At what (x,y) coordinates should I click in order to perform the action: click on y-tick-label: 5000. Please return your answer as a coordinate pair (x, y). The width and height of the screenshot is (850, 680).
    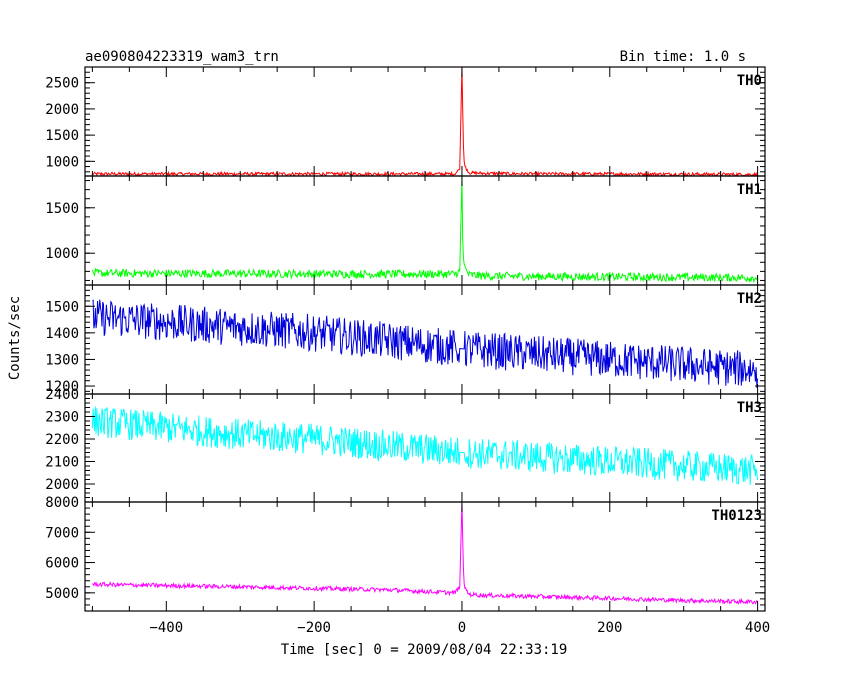
    Looking at the image, I should click on (62, 594).